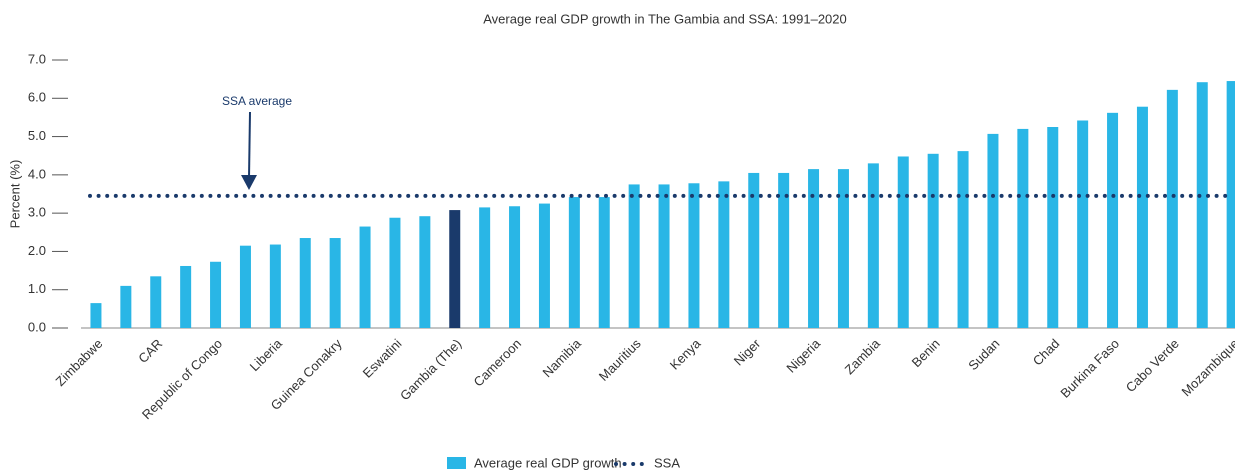 This screenshot has width=1235, height=472. I want to click on x-tick-label: Niger, so click(747, 351).